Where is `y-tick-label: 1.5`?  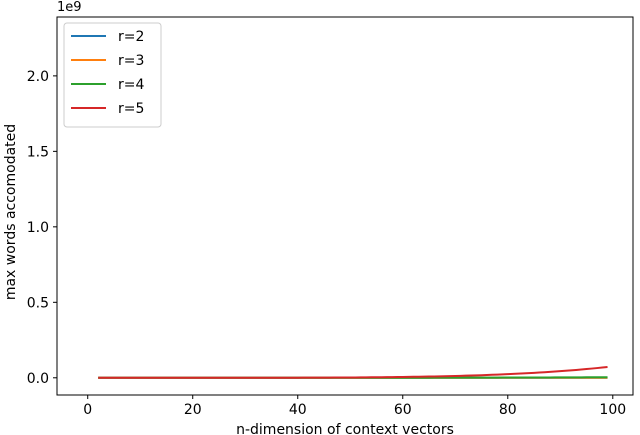 y-tick-label: 1.5 is located at coordinates (38, 152).